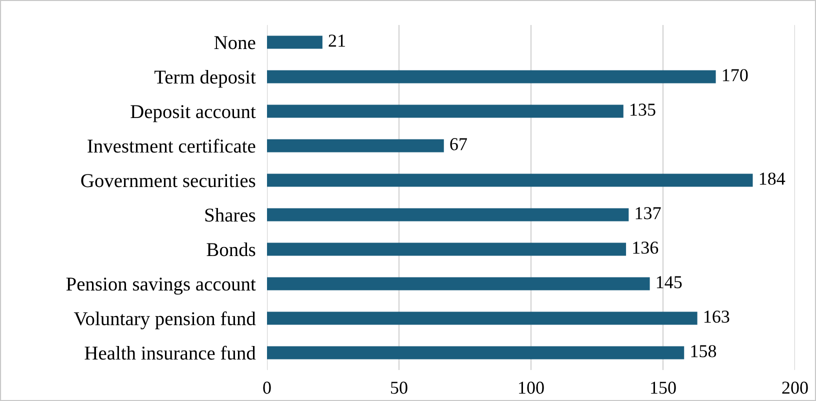 The image size is (816, 401). I want to click on y-tick-label: Health insurance fund, so click(170, 353).